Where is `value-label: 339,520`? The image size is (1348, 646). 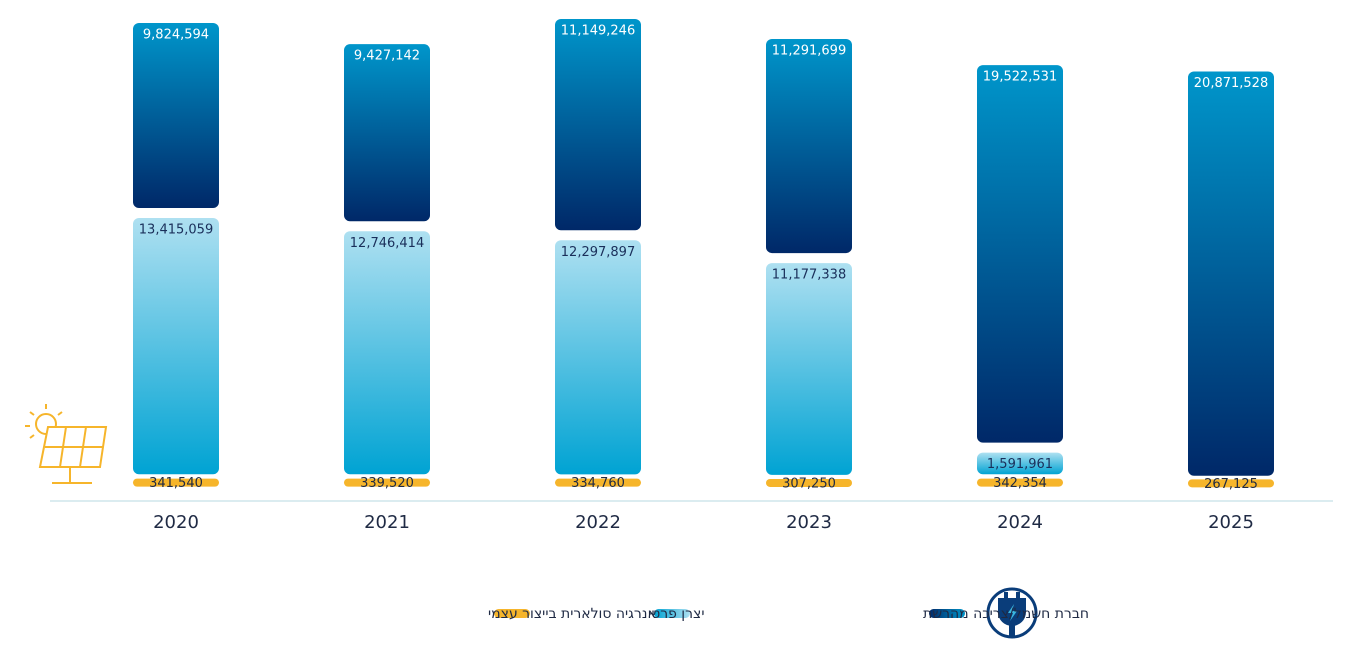
value-label: 339,520 is located at coordinates (387, 483).